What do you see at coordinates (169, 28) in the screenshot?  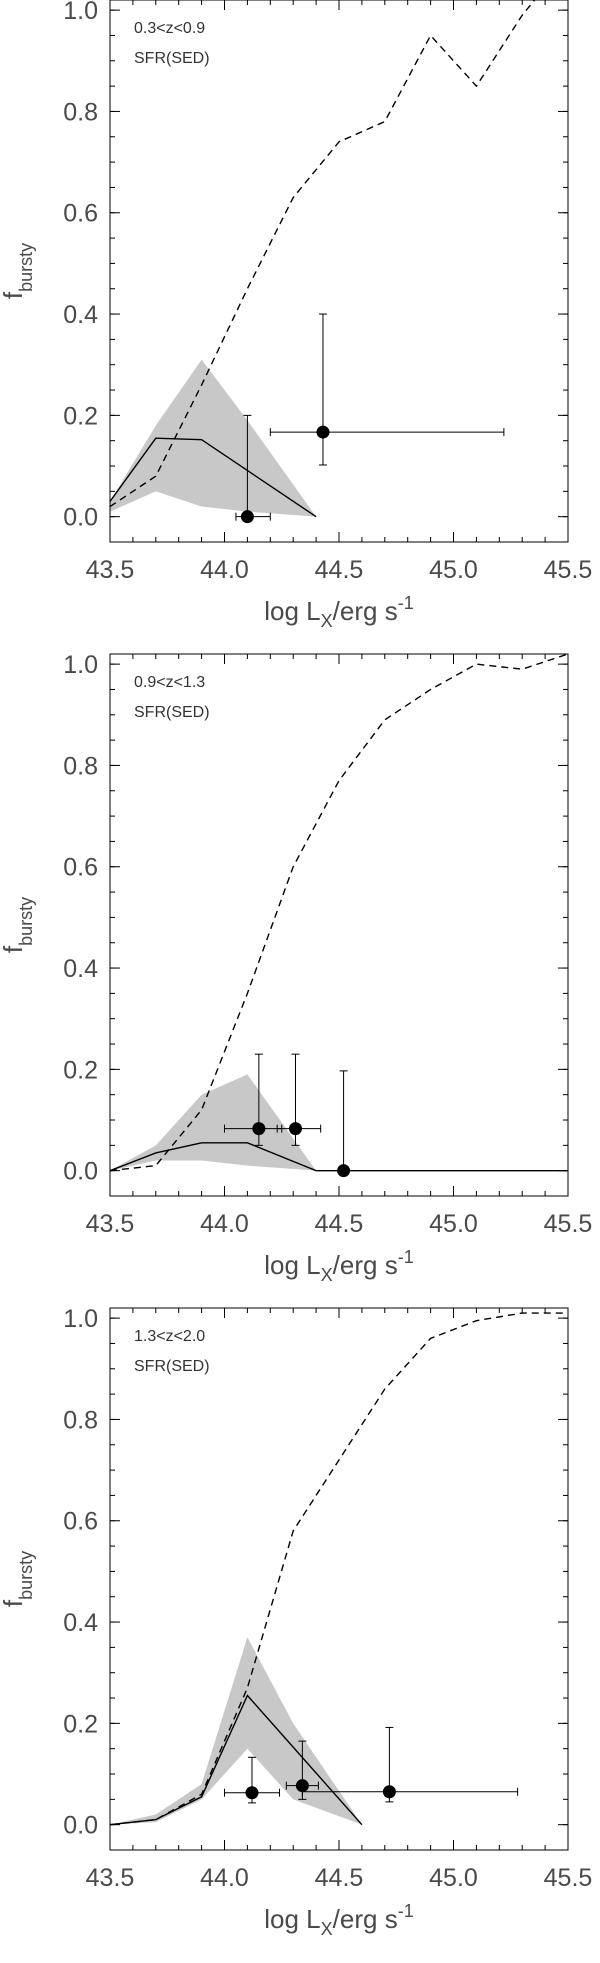 I see `panel-annotation: 0.3<z<0.9` at bounding box center [169, 28].